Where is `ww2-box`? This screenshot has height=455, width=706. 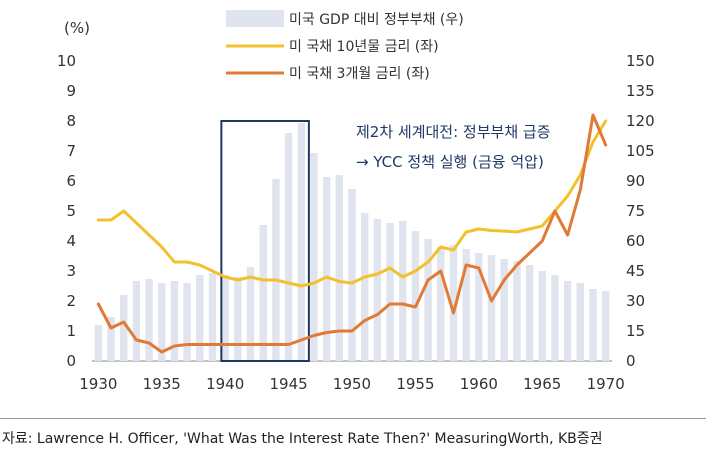 ww2-box is located at coordinates (265, 241).